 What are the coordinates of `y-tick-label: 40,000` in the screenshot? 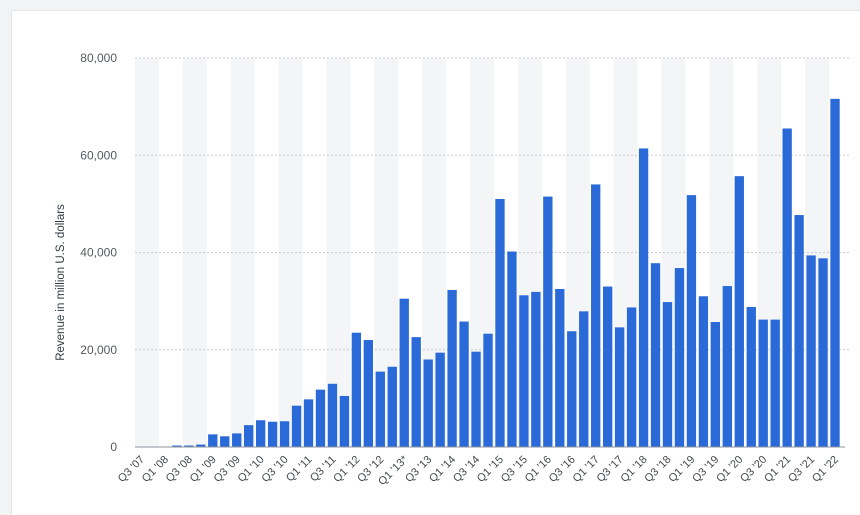 It's located at (98, 253).